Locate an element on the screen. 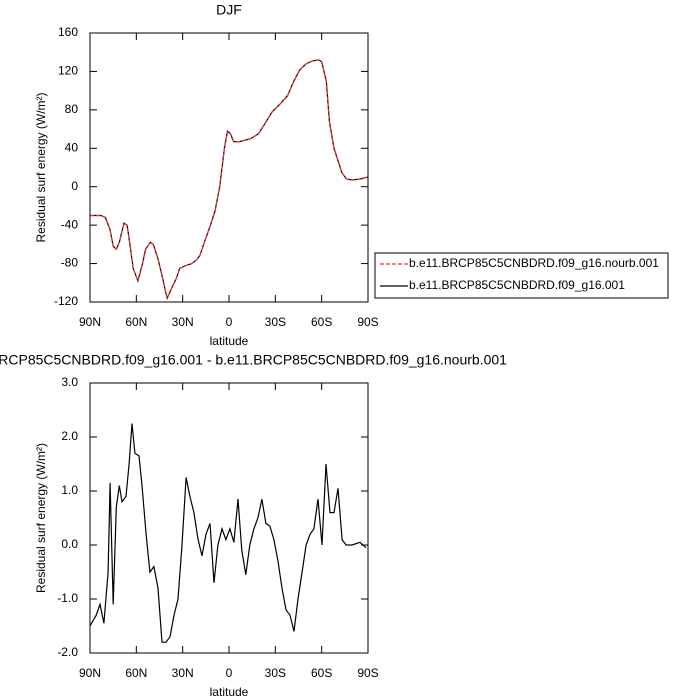  y-tick-label: -120 is located at coordinates (66, 301).